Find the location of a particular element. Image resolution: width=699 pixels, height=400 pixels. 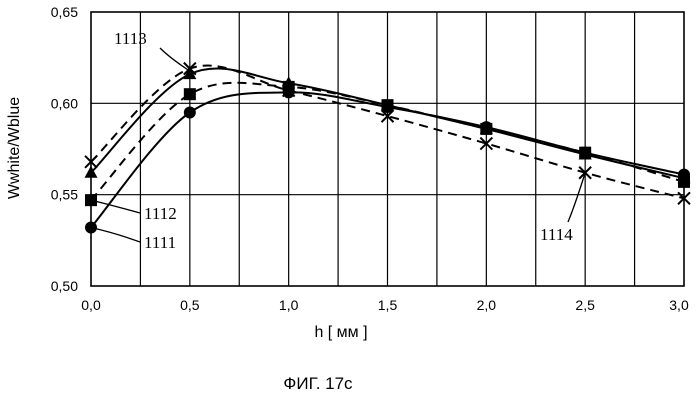

figure-caption: ФИГ. 17с is located at coordinates (318, 383).